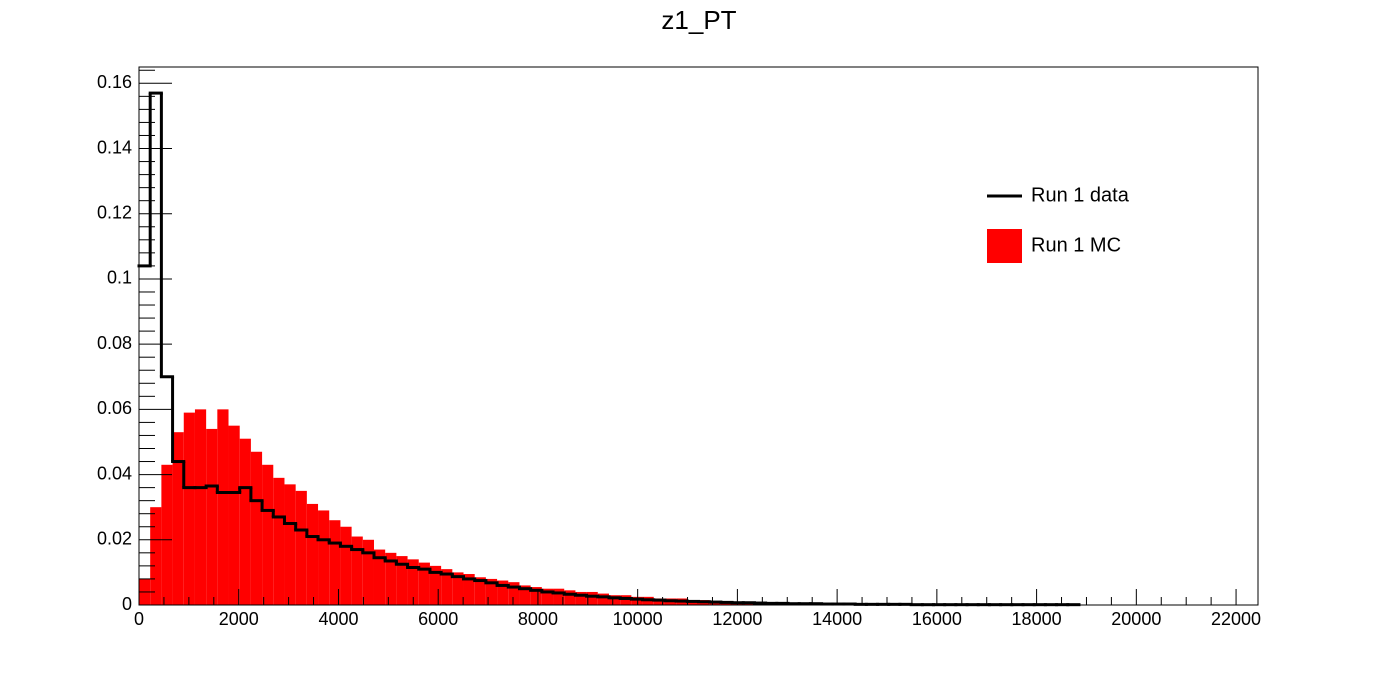 This screenshot has width=1398, height=673. Describe the element at coordinates (338, 619) in the screenshot. I see `x-tick-label: 4000` at that location.